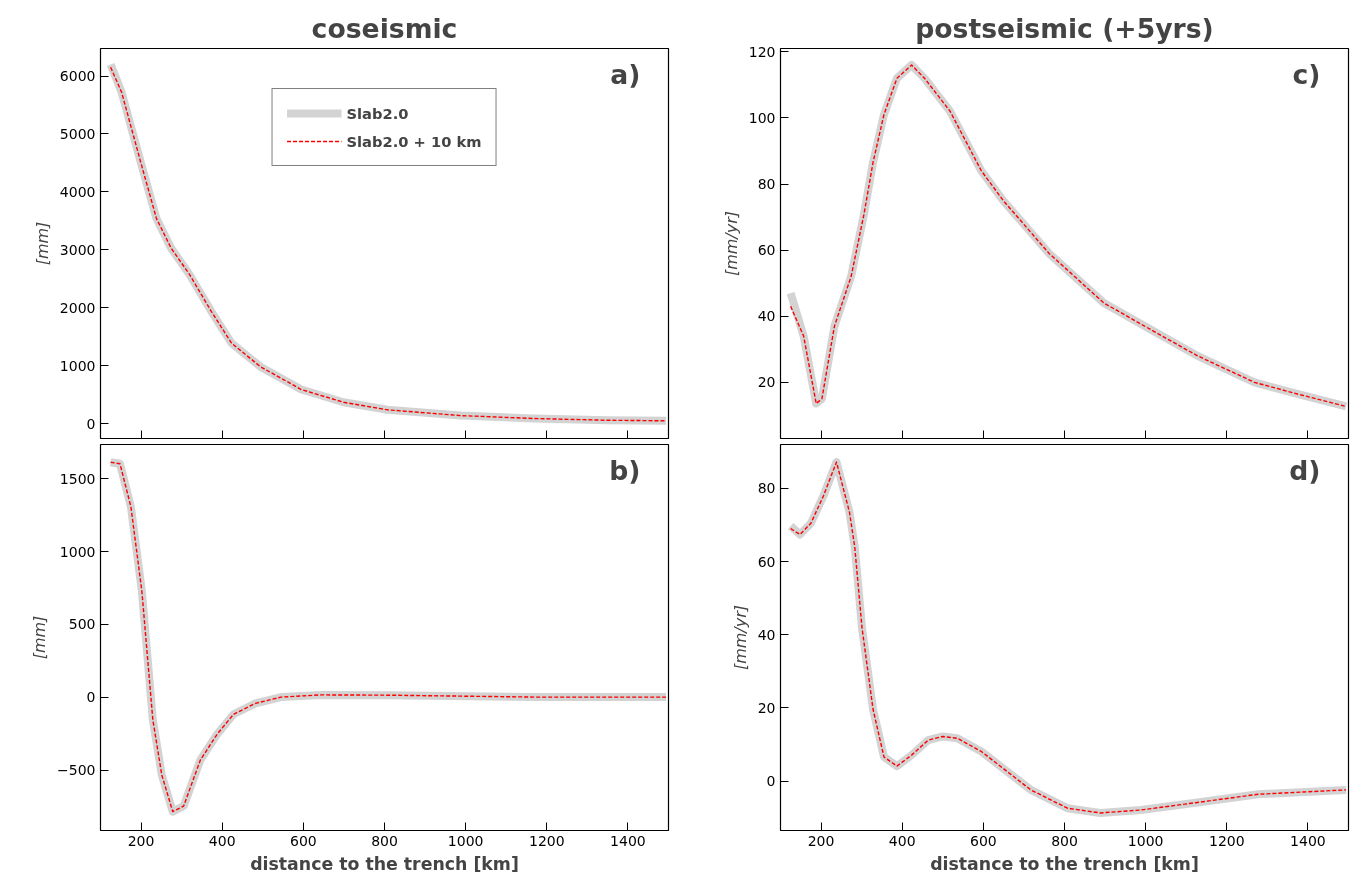  What do you see at coordinates (82, 624) in the screenshot?
I see `y-tick-label: 500` at bounding box center [82, 624].